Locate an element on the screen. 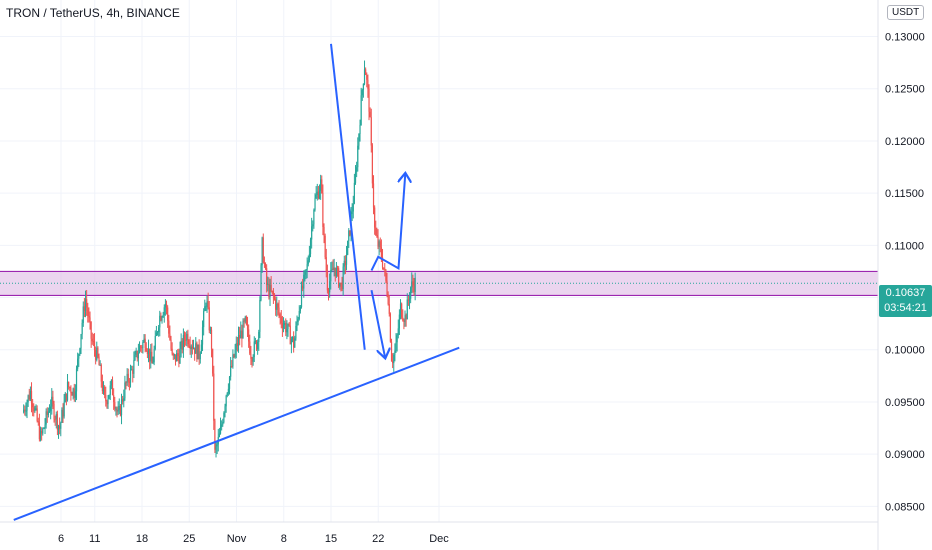 The image size is (932, 550). y-tick-label: 0.11500 is located at coordinates (904, 194).